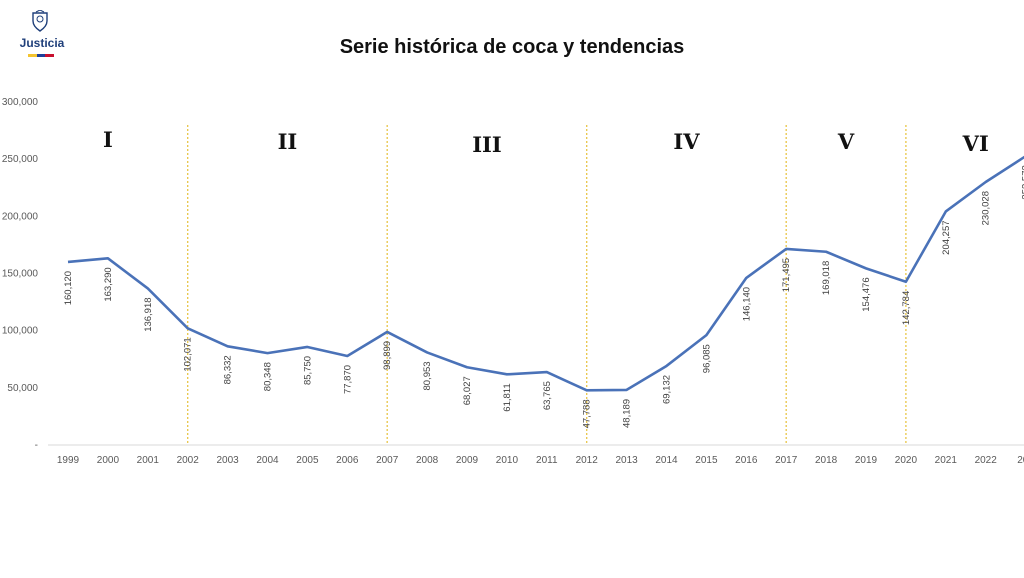  What do you see at coordinates (1022, 182) in the screenshot?
I see `data-label: 252,572` at bounding box center [1022, 182].